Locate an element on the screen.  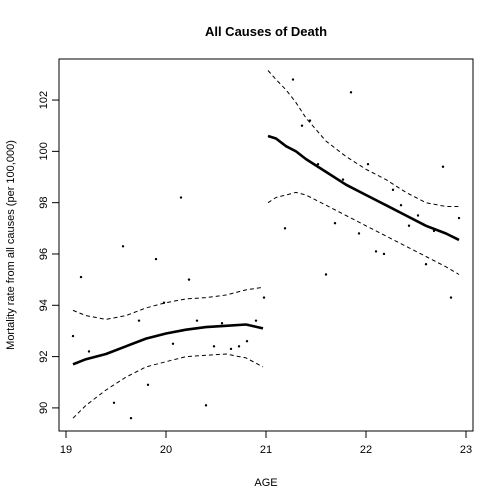
x-axis: 19 20 21 22 23 is located at coordinates (266, 443).